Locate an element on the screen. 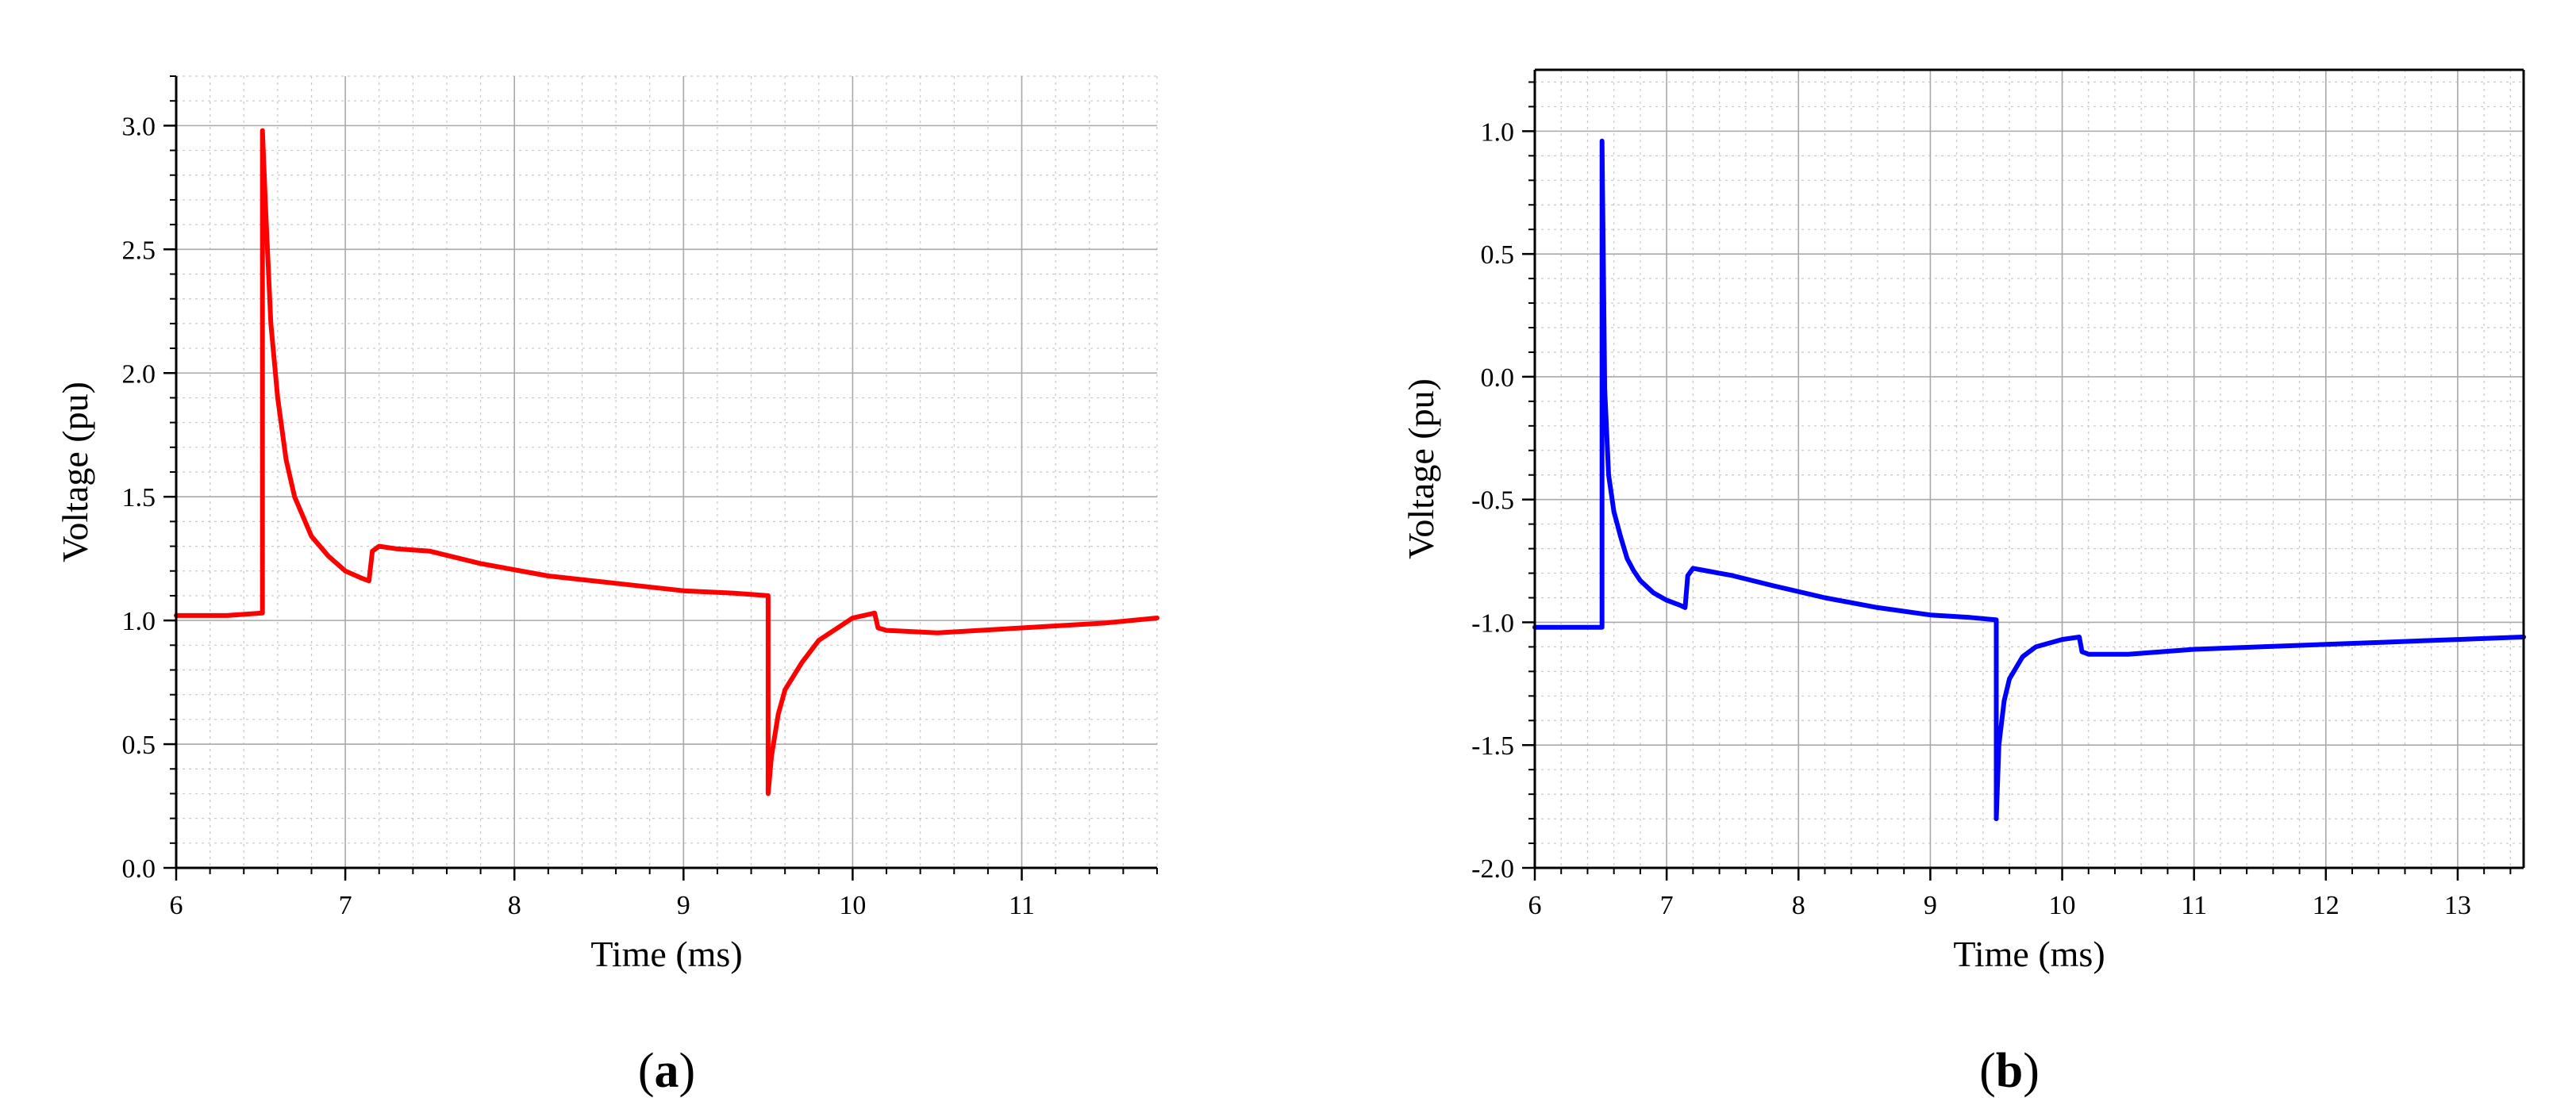  y-tick-label: 2.0 is located at coordinates (139, 374).